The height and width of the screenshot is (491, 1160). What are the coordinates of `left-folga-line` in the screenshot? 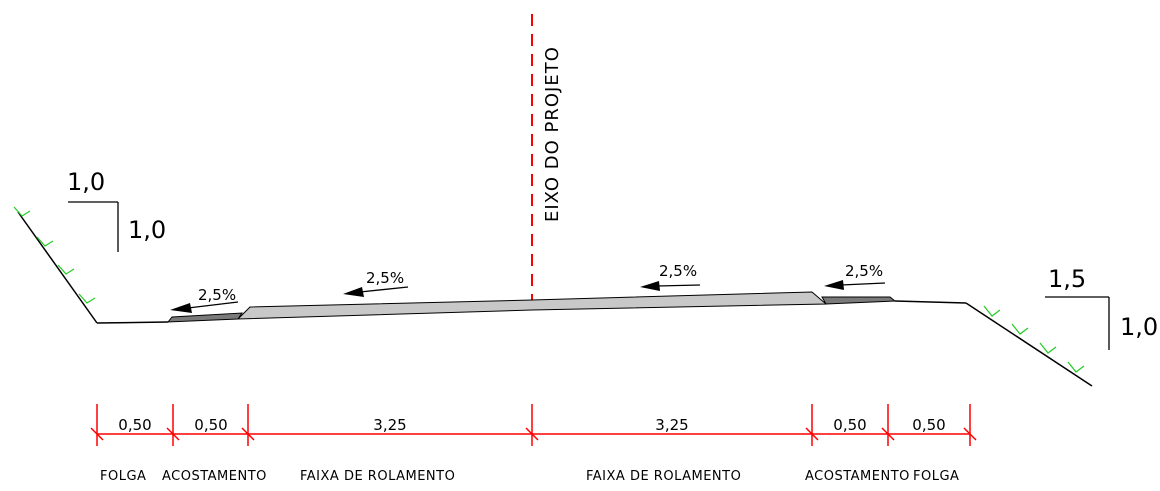 It's located at (132, 322).